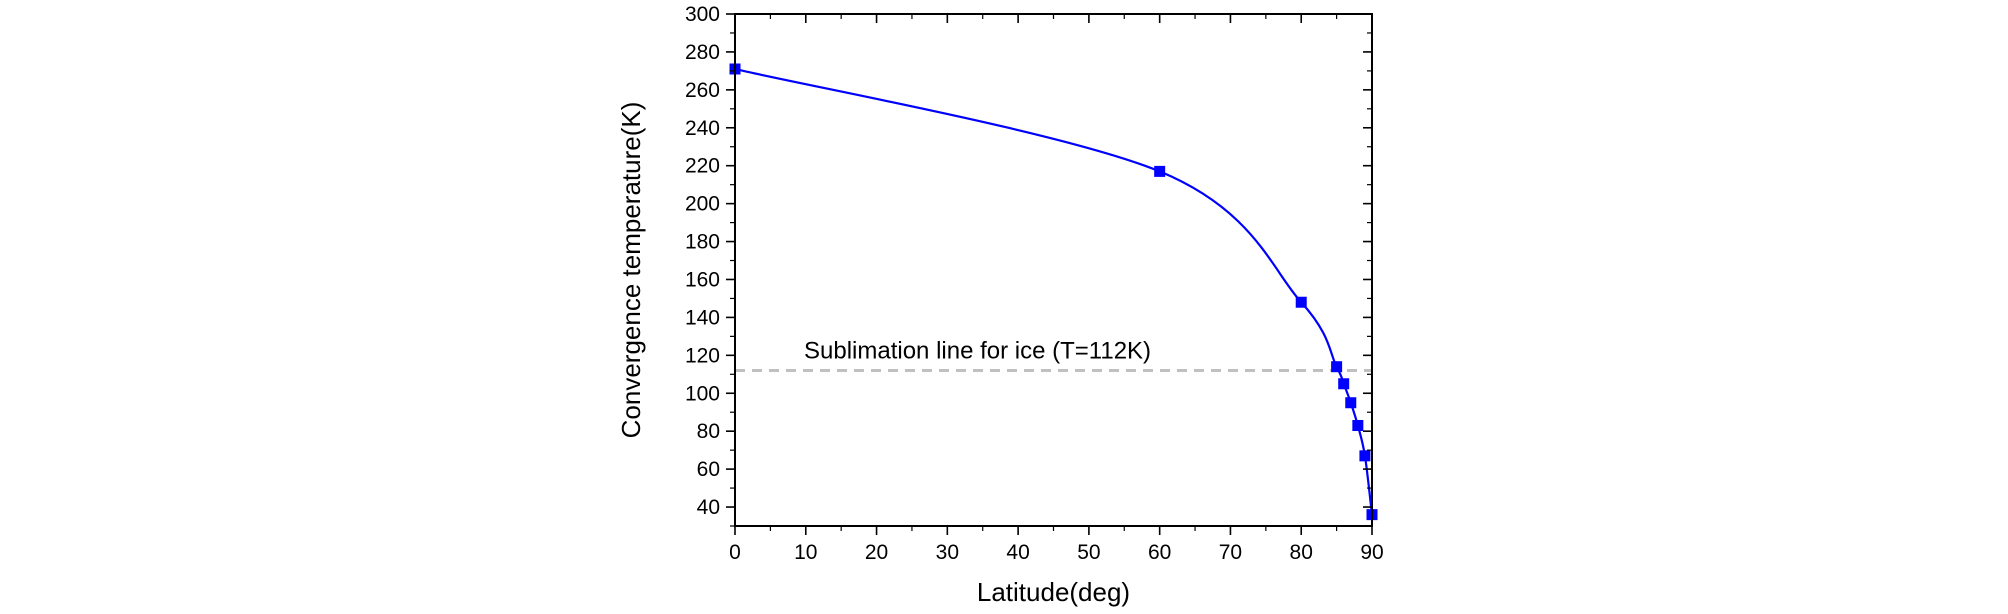 Image resolution: width=2008 pixels, height=614 pixels. Describe the element at coordinates (702, 355) in the screenshot. I see `y-tick-label: 120` at that location.